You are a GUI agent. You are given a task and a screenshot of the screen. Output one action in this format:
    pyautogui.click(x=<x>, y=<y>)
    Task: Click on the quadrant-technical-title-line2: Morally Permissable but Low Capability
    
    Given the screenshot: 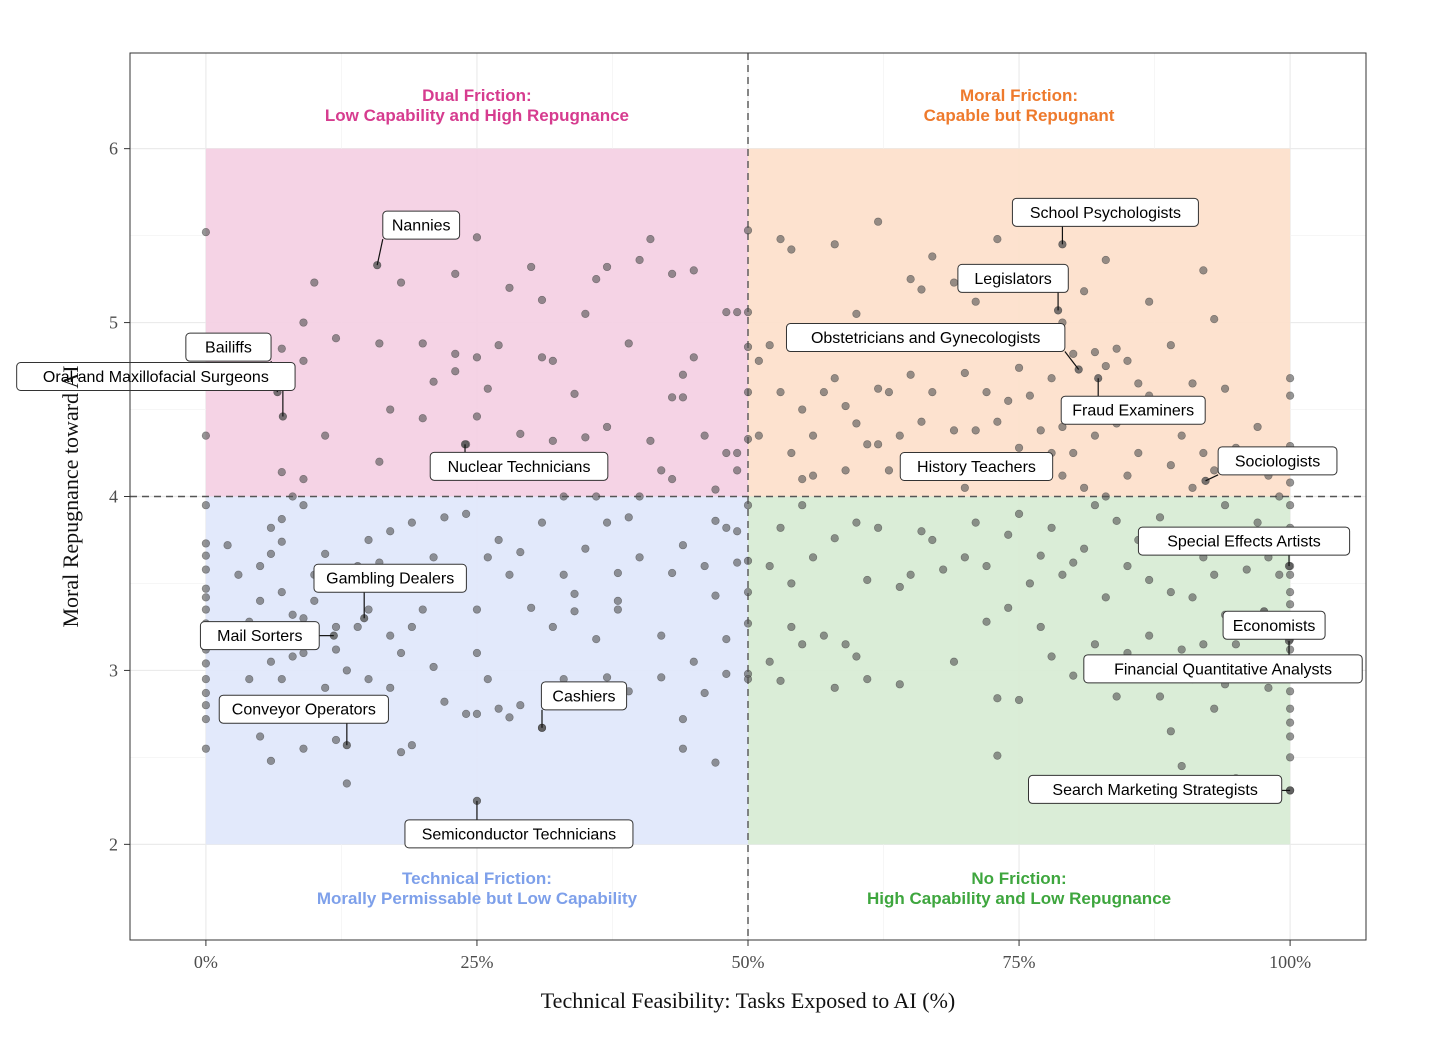 What is the action you would take?
    pyautogui.click(x=477, y=898)
    